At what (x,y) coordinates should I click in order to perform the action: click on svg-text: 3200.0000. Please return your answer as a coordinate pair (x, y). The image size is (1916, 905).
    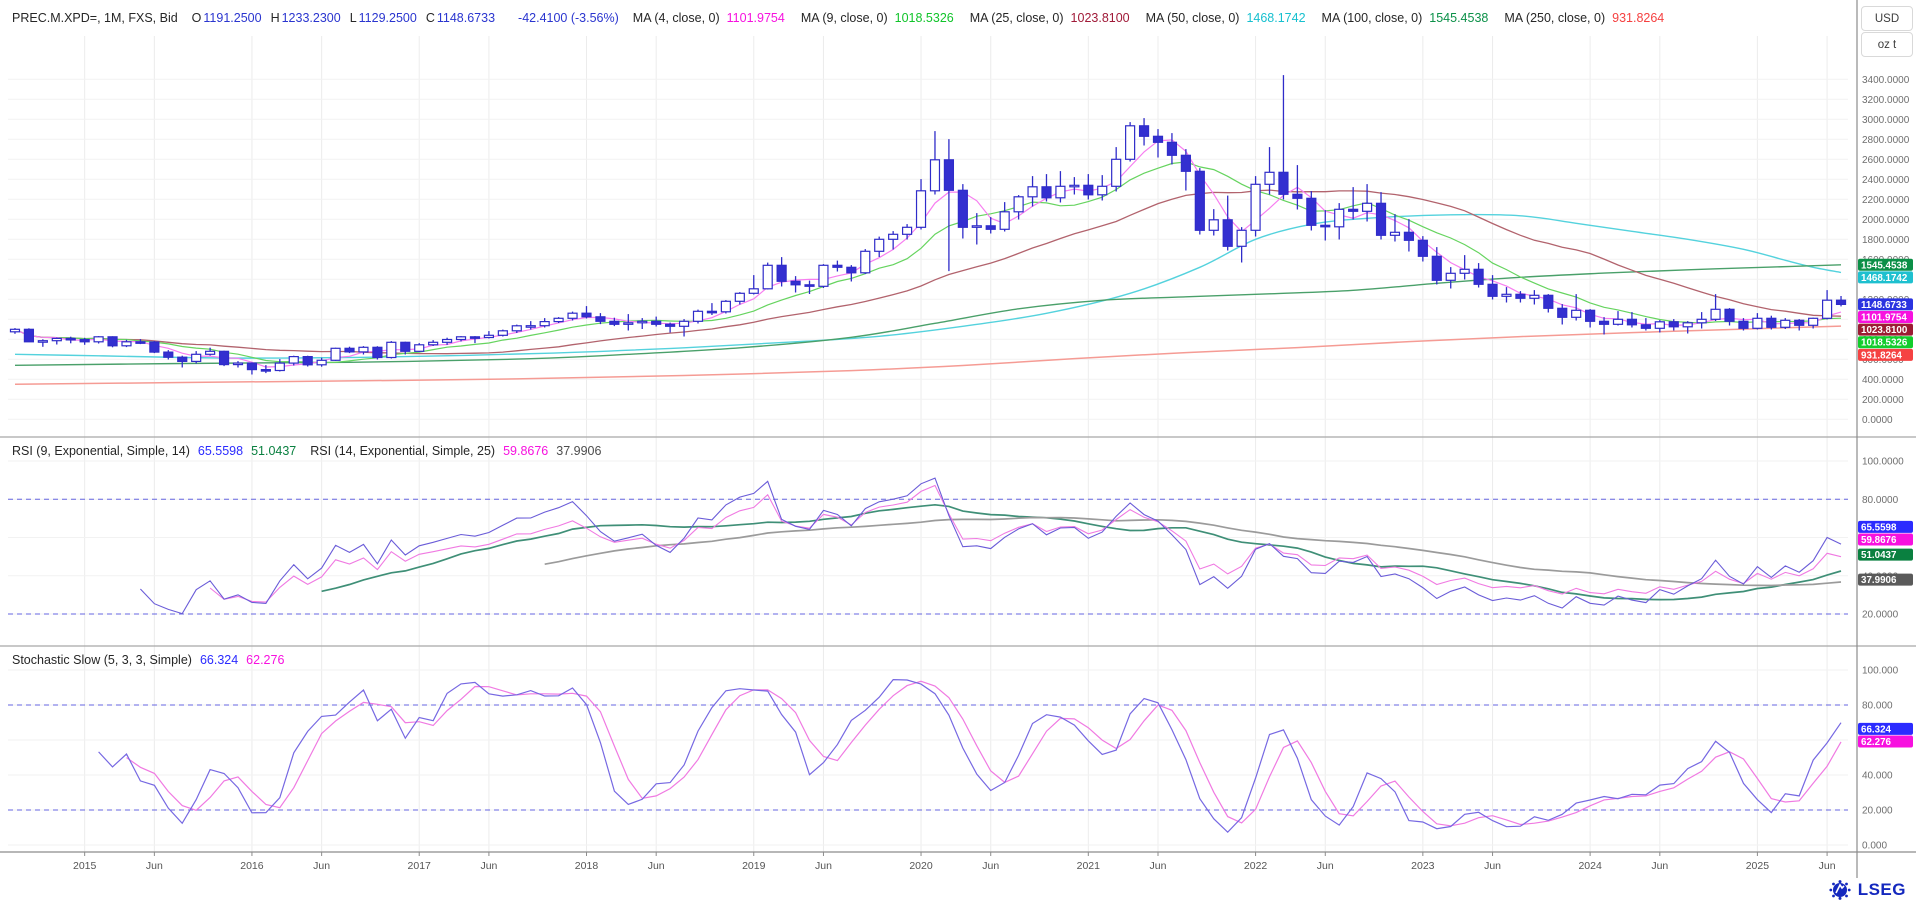
    Looking at the image, I should click on (1886, 100).